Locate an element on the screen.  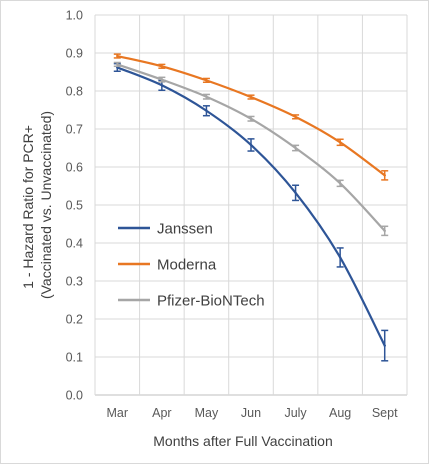
y-tick-label: 0.3 is located at coordinates (74, 282).